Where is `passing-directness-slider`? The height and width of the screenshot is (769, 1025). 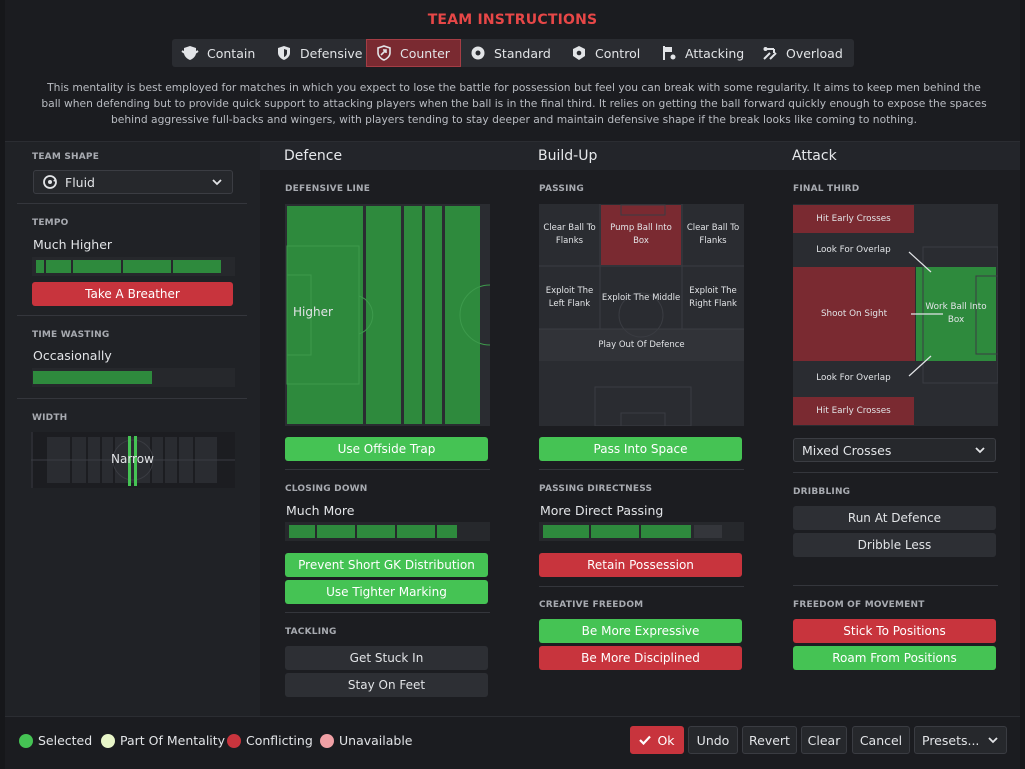 passing-directness-slider is located at coordinates (641, 531).